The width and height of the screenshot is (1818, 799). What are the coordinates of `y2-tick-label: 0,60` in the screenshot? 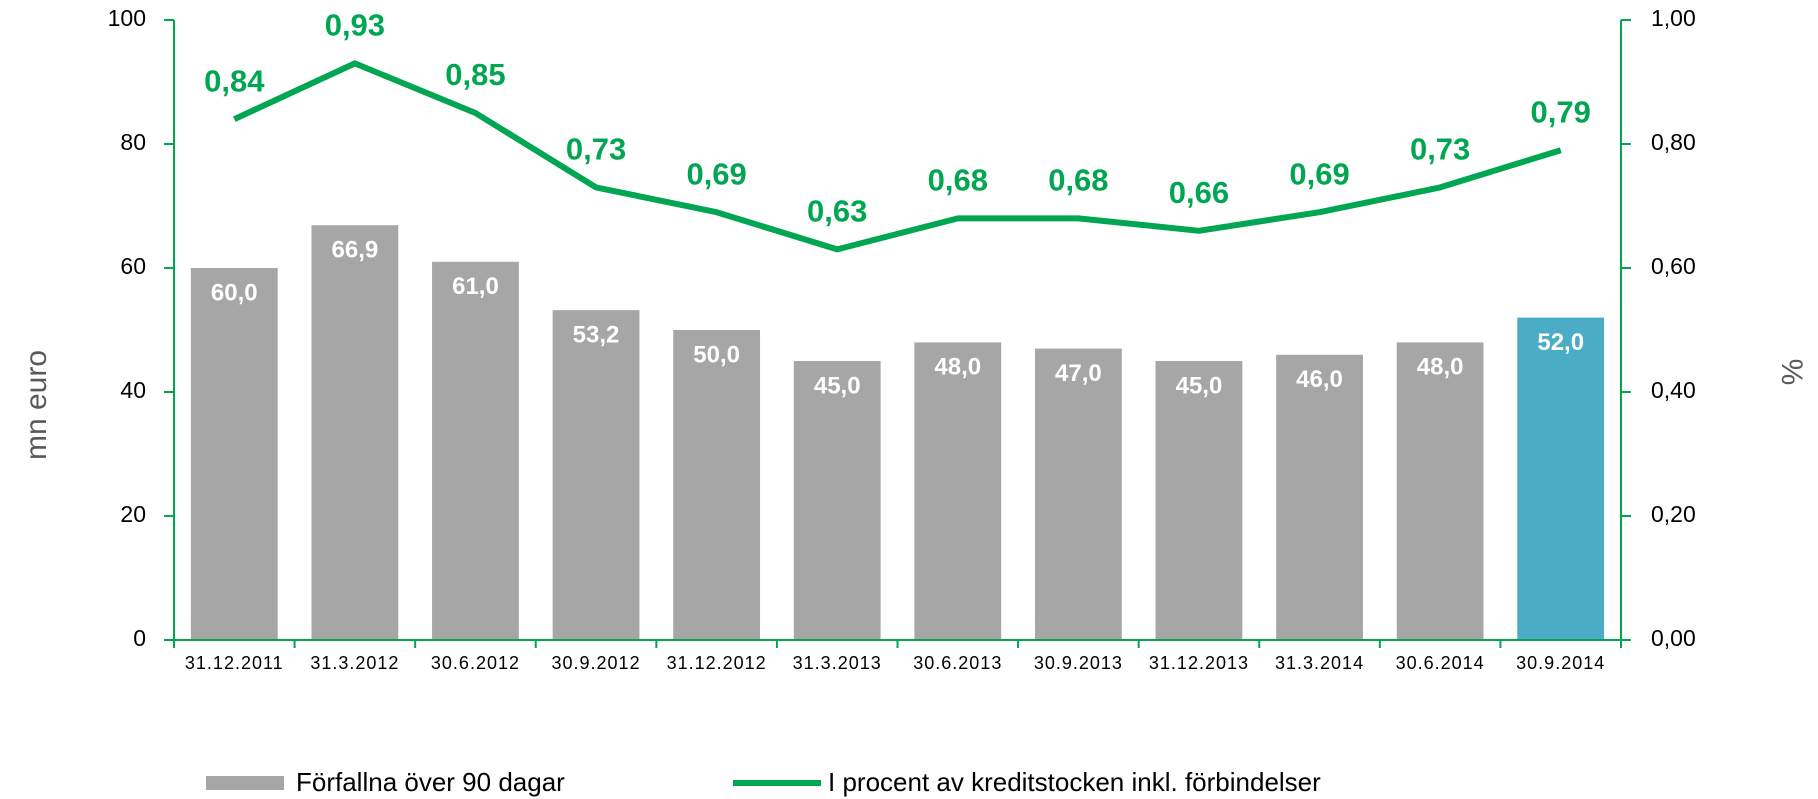 It's located at (1673, 266).